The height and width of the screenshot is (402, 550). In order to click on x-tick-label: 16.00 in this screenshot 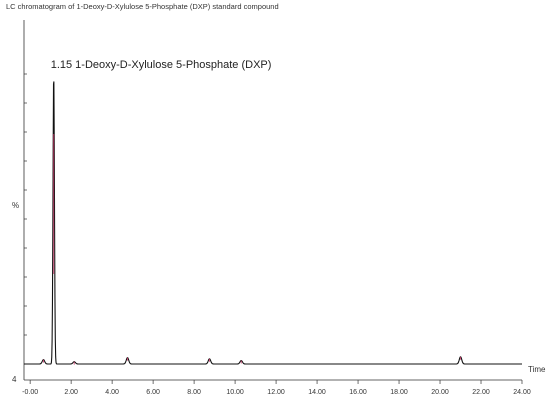, I will do `click(358, 392)`.